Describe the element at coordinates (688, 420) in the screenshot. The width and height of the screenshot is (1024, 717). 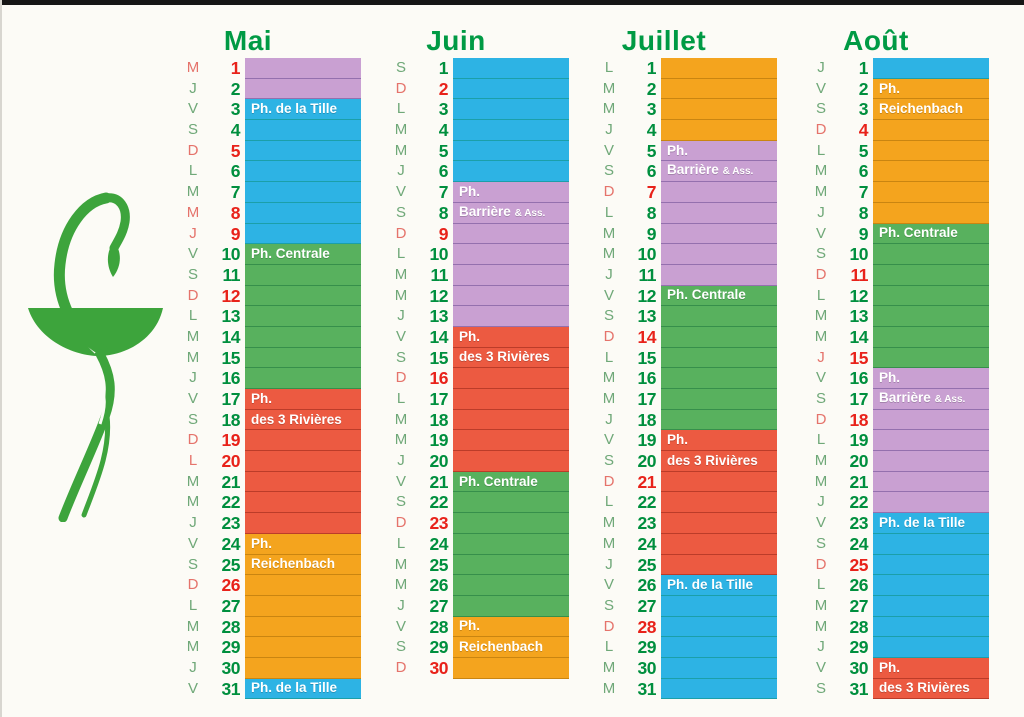
I see `day-row: J 18` at that location.